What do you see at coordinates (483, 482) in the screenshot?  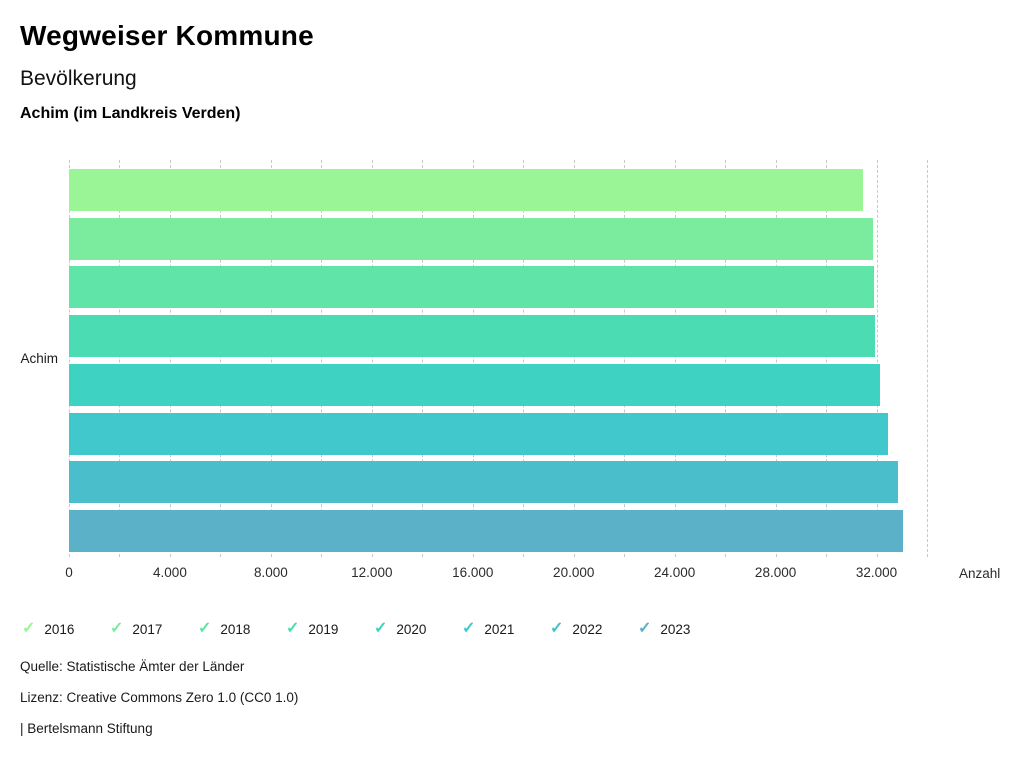 I see `bar-2022` at bounding box center [483, 482].